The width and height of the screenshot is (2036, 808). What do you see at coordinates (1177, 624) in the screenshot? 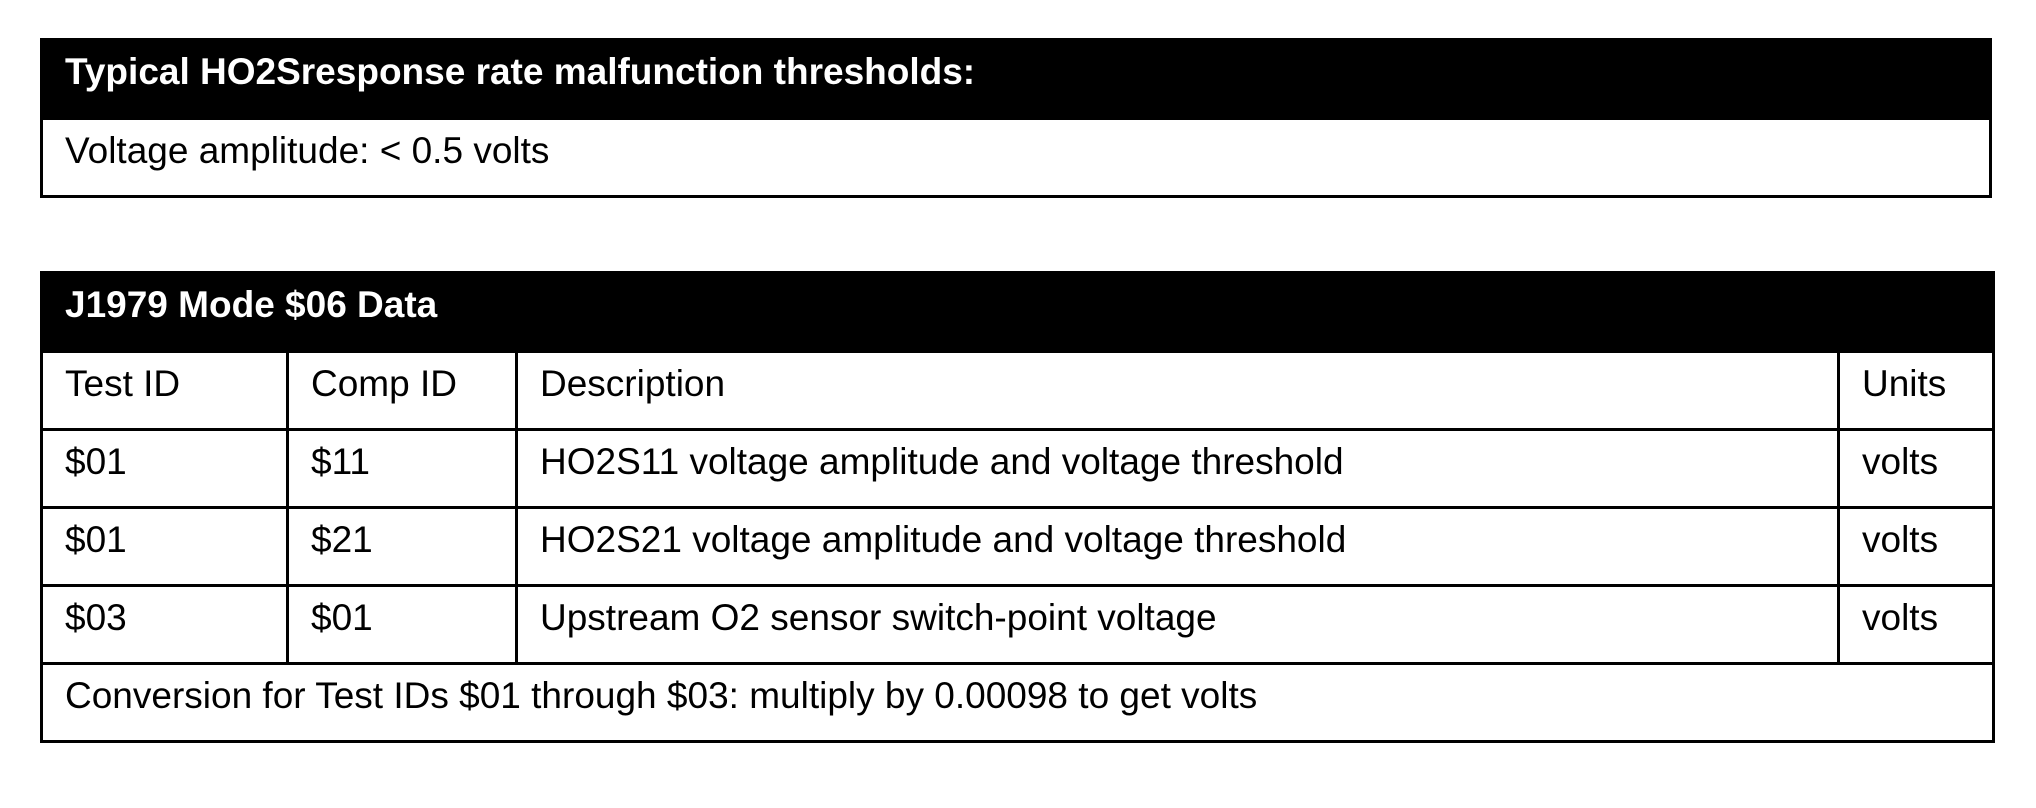
I see `description-cell: Upstream O2 sensor switch-point voltage` at bounding box center [1177, 624].